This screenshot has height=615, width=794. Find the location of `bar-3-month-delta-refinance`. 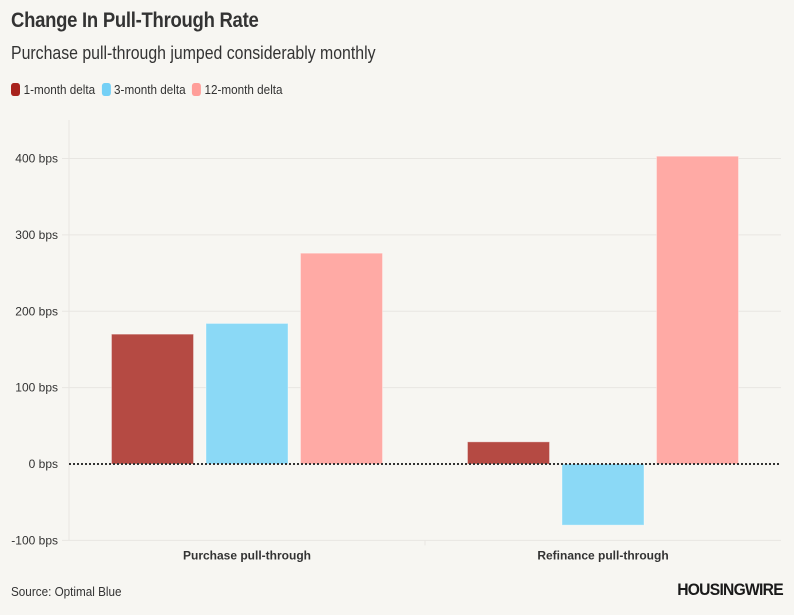

bar-3-month-delta-refinance is located at coordinates (603, 494).